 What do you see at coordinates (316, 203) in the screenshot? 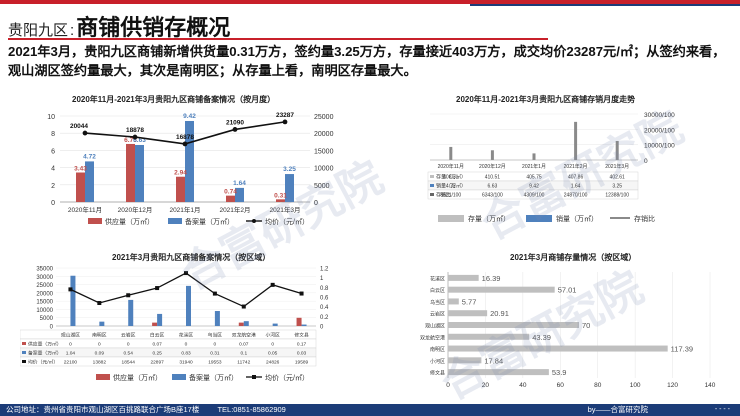
I see `y2-tick-label: 0` at bounding box center [316, 203].